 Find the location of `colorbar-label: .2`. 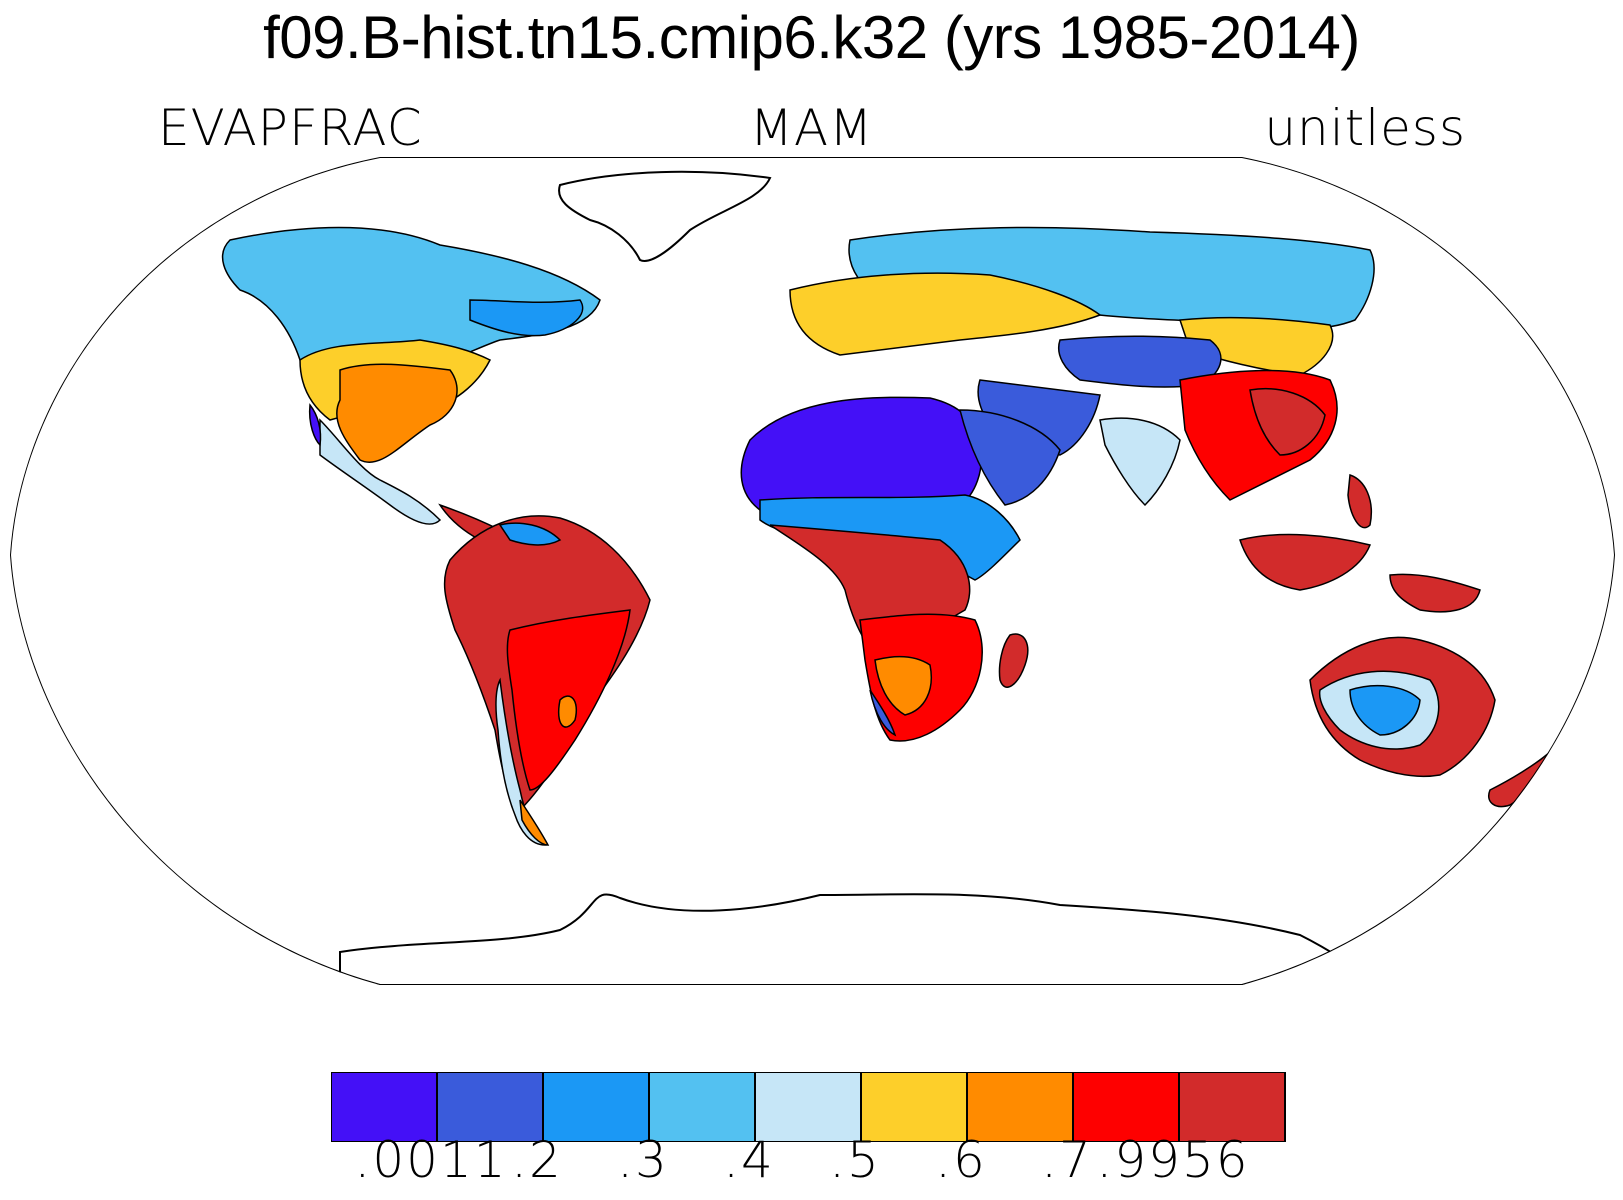

colorbar-label: .2 is located at coordinates (537, 1160).